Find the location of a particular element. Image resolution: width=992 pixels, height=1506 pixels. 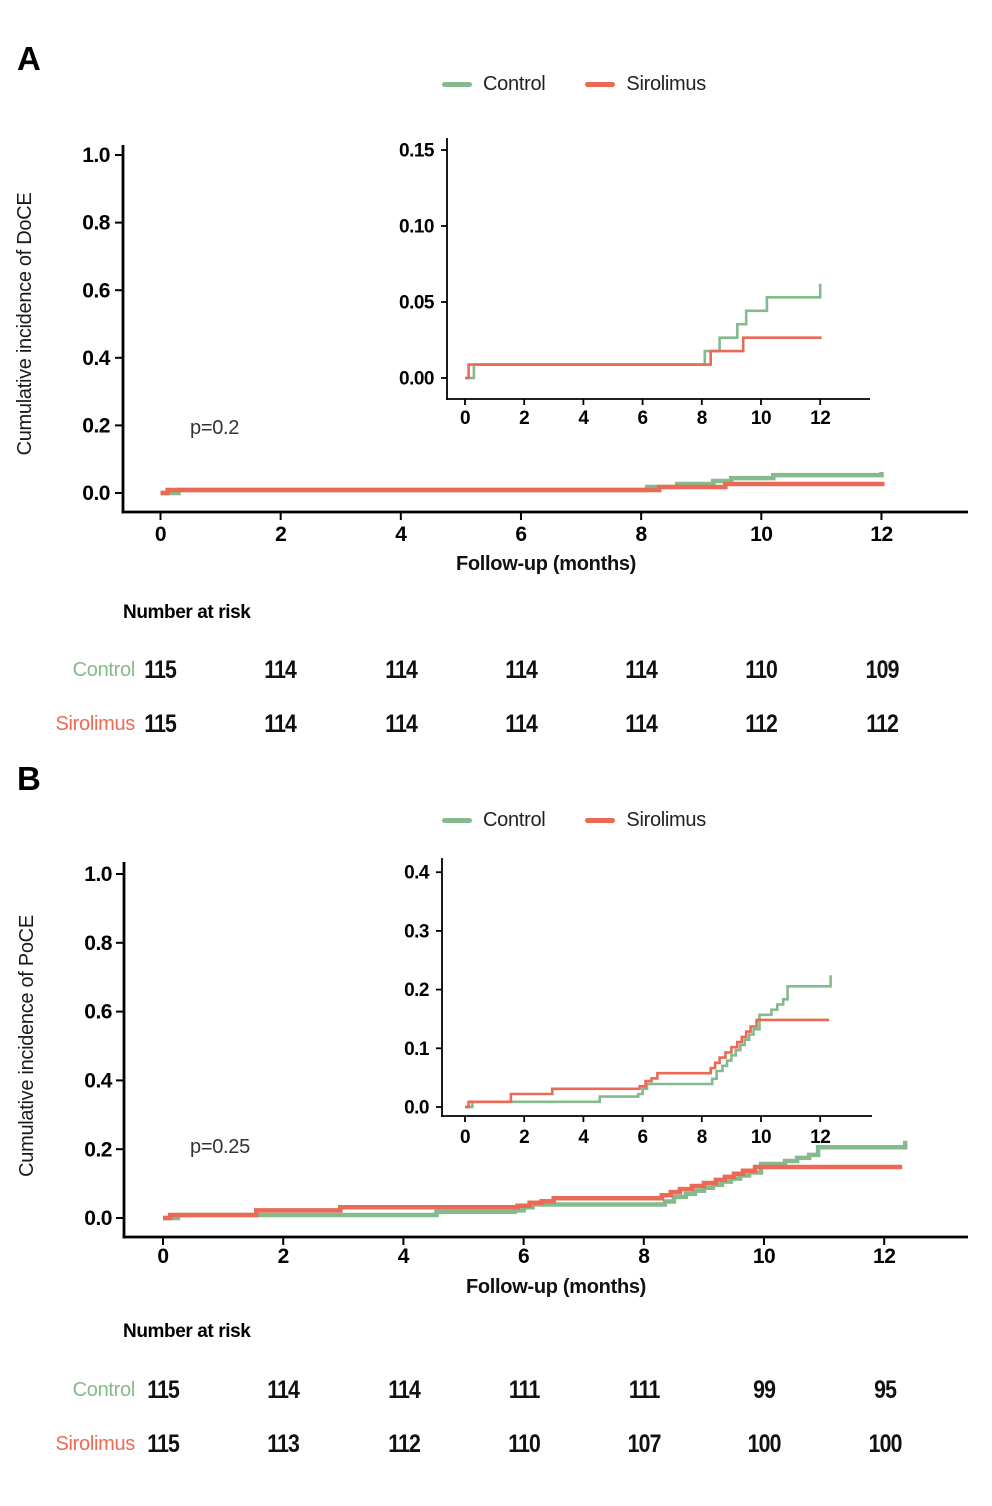

panel-b-p-value: p=0.25 is located at coordinates (220, 1147).